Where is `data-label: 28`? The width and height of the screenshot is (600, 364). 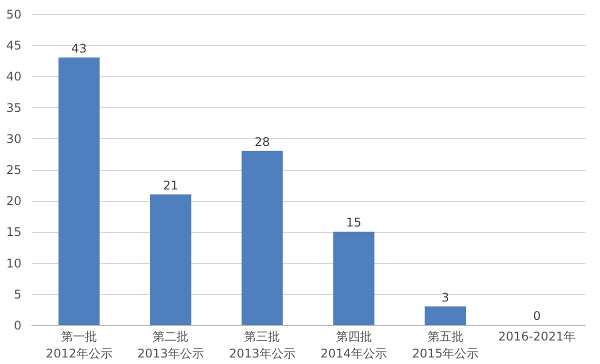 data-label: 28 is located at coordinates (262, 141).